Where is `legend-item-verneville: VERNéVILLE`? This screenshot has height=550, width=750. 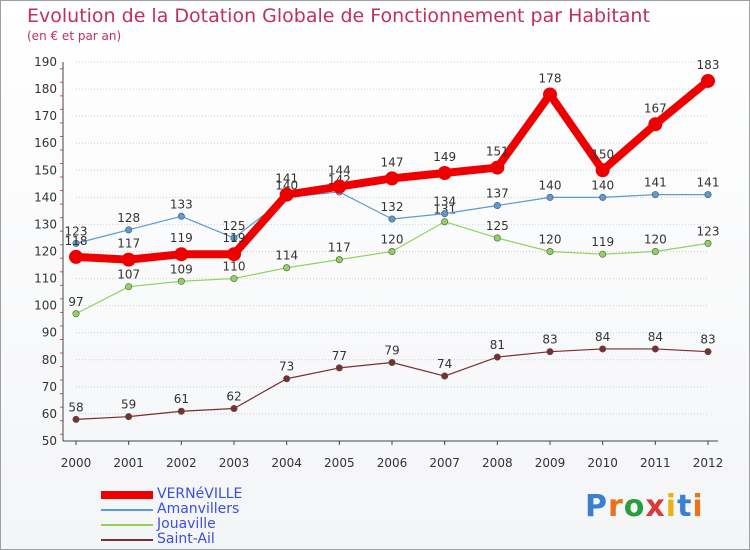 legend-item-verneville: VERNéVILLE is located at coordinates (171, 494).